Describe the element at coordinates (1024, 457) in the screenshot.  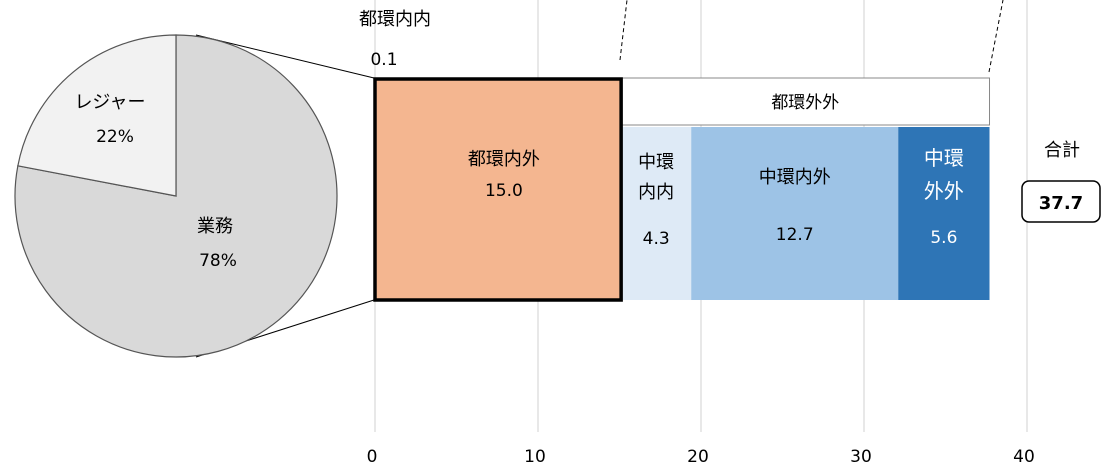
I see `x-tick-label-40: 40` at that location.